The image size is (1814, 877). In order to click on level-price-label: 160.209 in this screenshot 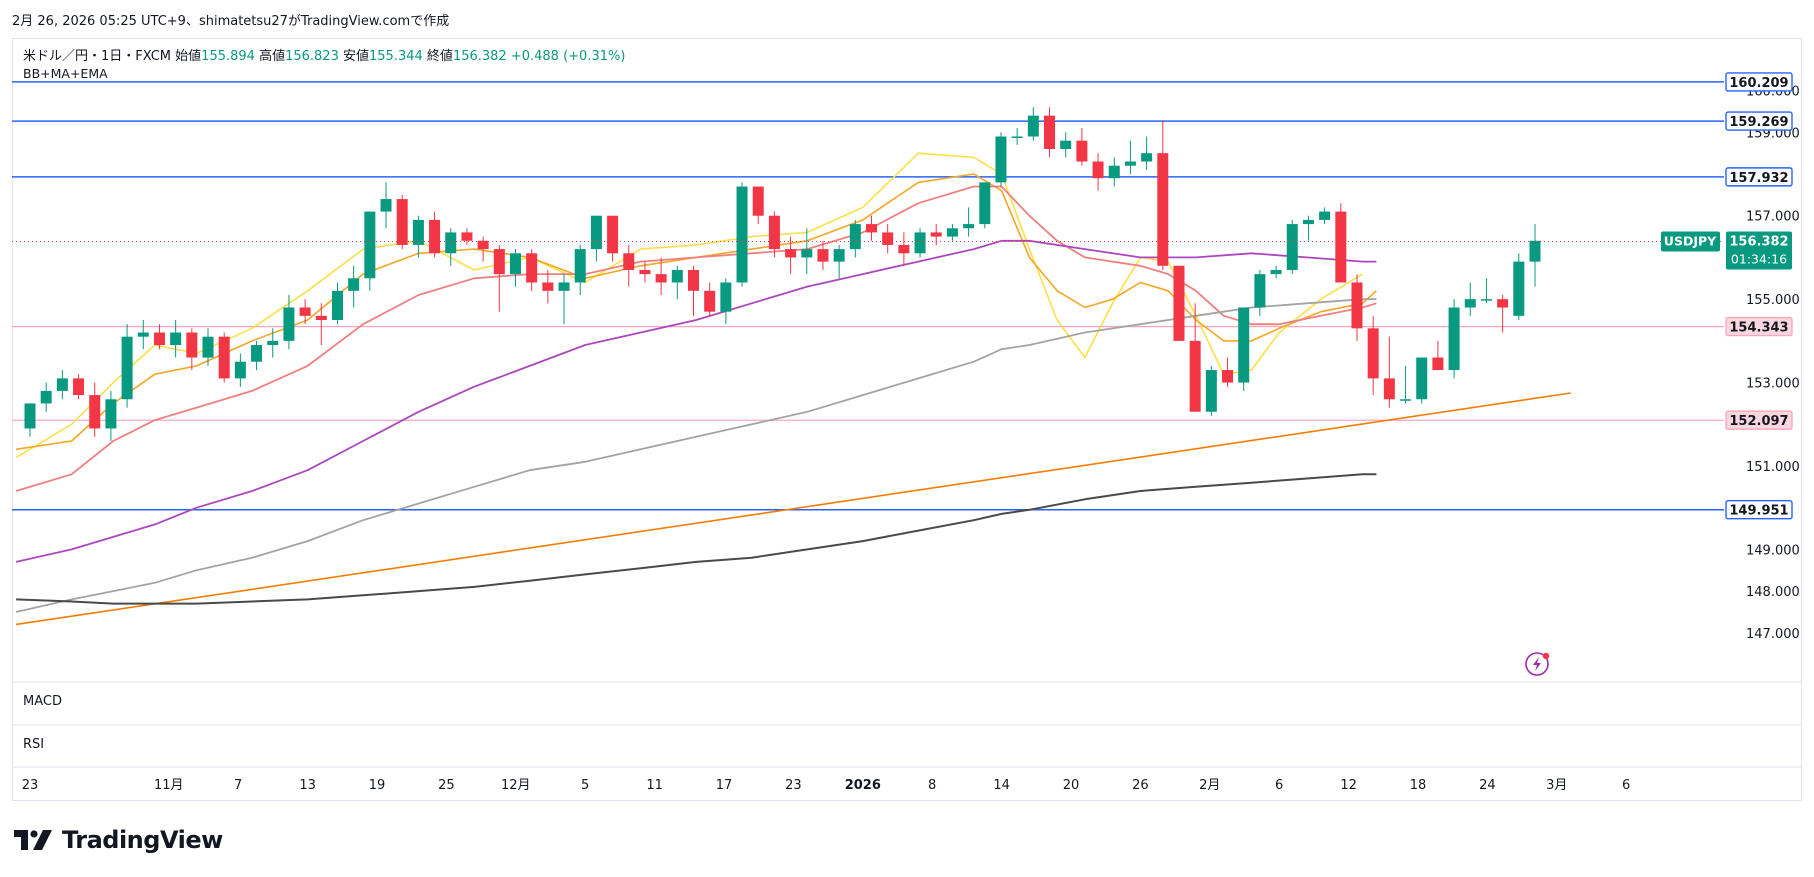, I will do `click(1758, 83)`.